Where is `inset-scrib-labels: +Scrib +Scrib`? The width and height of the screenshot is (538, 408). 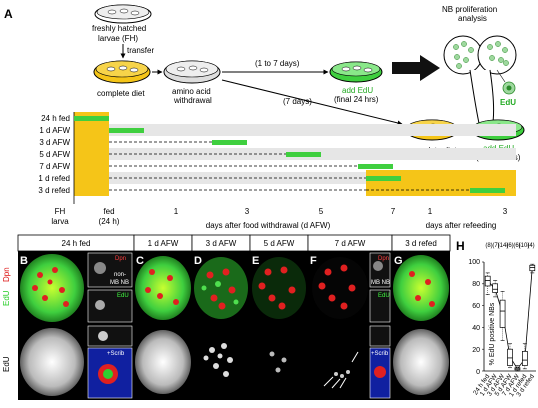
inset-scrib-labels: +Scrib +Scrib is located at coordinates (248, 354).